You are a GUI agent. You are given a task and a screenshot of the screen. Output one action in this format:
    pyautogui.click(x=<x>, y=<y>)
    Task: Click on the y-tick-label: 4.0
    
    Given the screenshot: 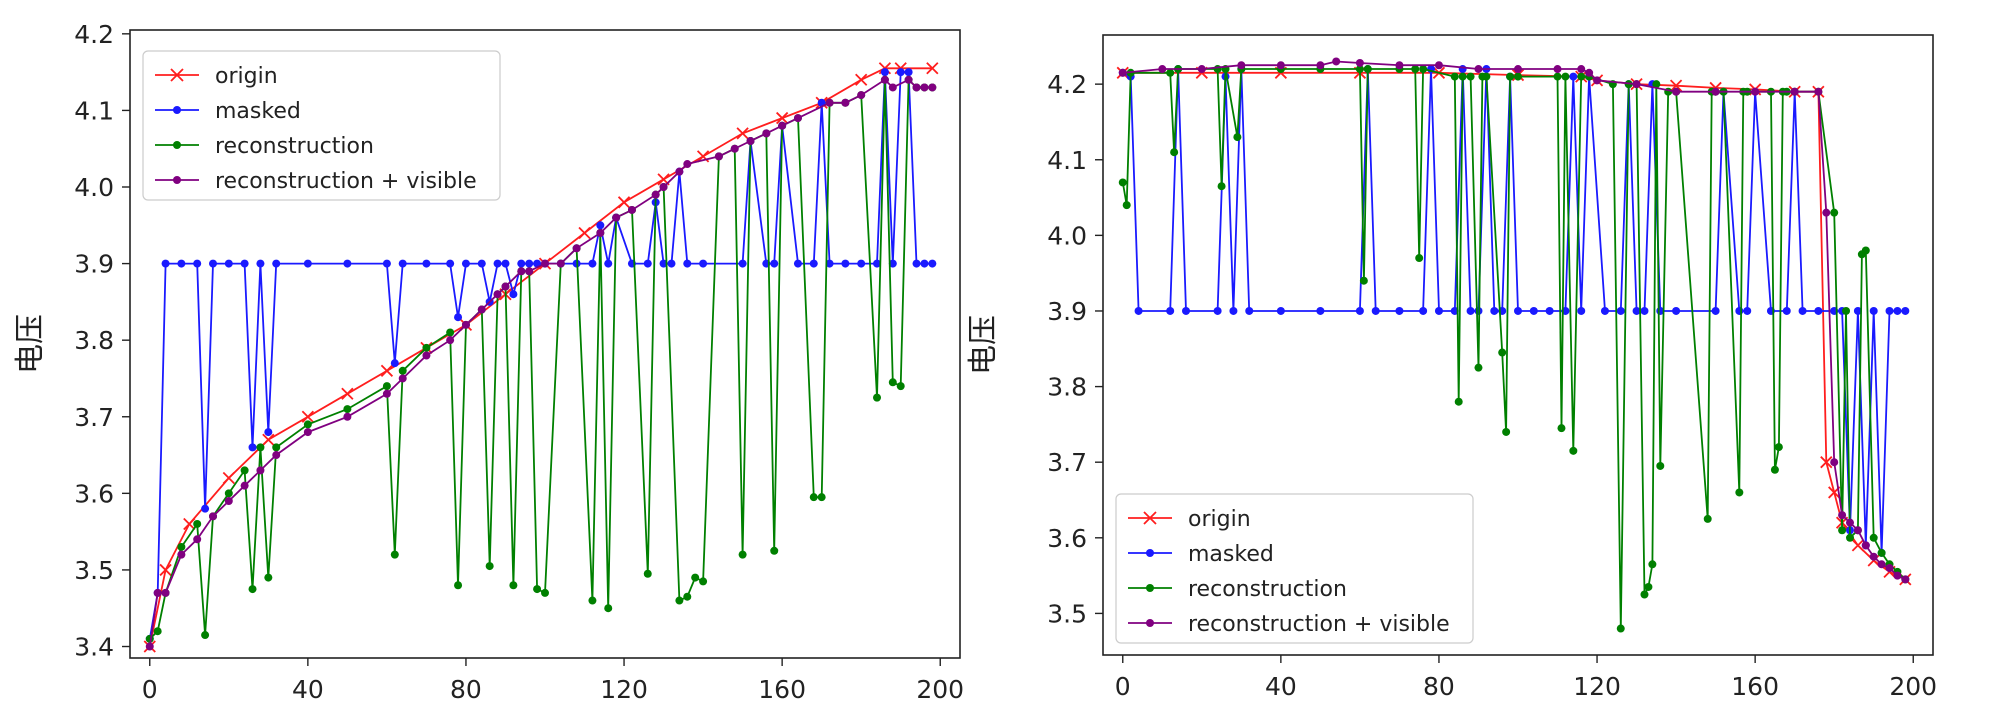 What is the action you would take?
    pyautogui.click(x=94, y=187)
    